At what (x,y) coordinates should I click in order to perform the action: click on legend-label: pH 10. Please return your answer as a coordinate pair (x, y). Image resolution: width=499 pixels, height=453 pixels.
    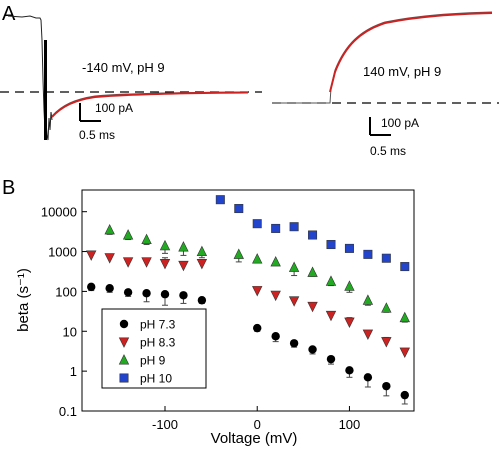
    Looking at the image, I should click on (156, 379).